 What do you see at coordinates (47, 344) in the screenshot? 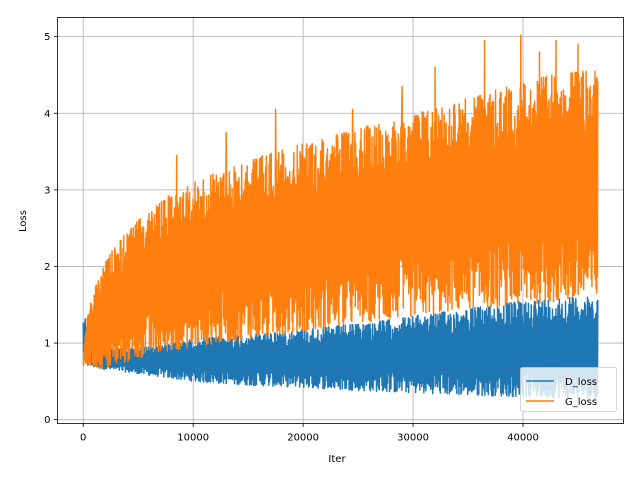
I see `y-tick-label: 1` at bounding box center [47, 344].